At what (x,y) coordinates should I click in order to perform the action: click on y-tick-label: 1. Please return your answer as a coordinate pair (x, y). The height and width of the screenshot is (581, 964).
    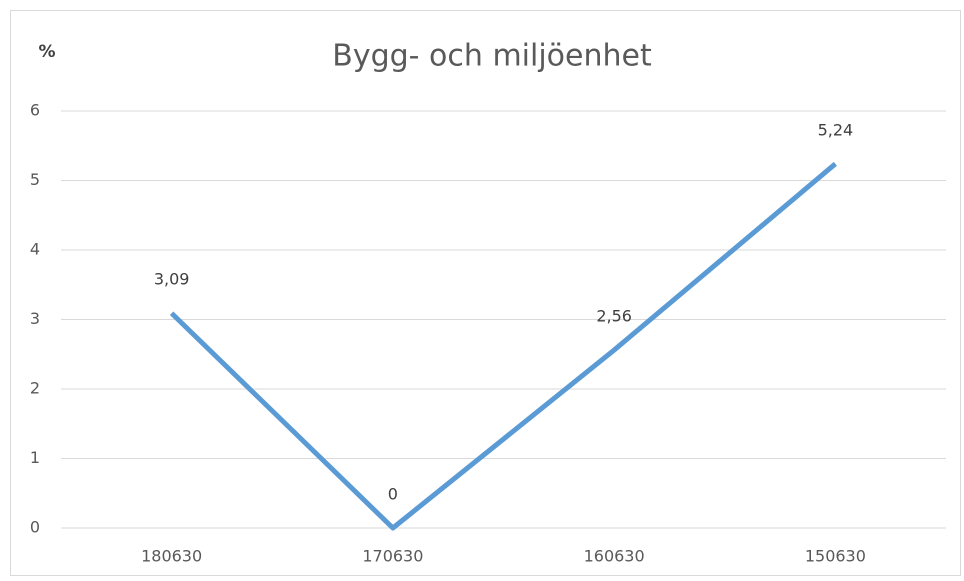
    Looking at the image, I should click on (35, 457).